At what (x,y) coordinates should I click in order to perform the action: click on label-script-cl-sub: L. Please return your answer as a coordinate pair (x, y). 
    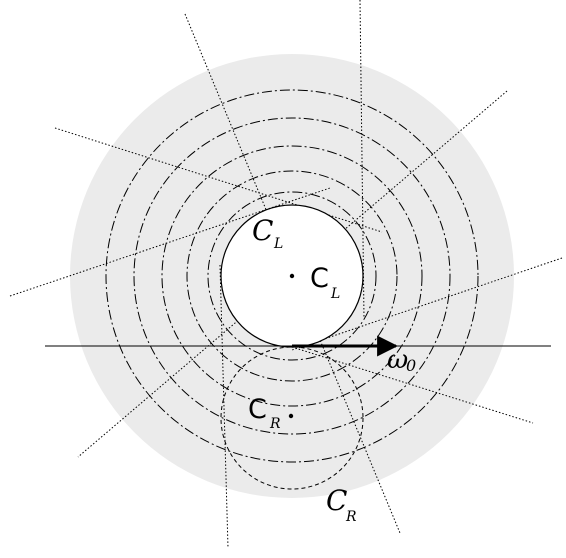
    Looking at the image, I should click on (278, 244).